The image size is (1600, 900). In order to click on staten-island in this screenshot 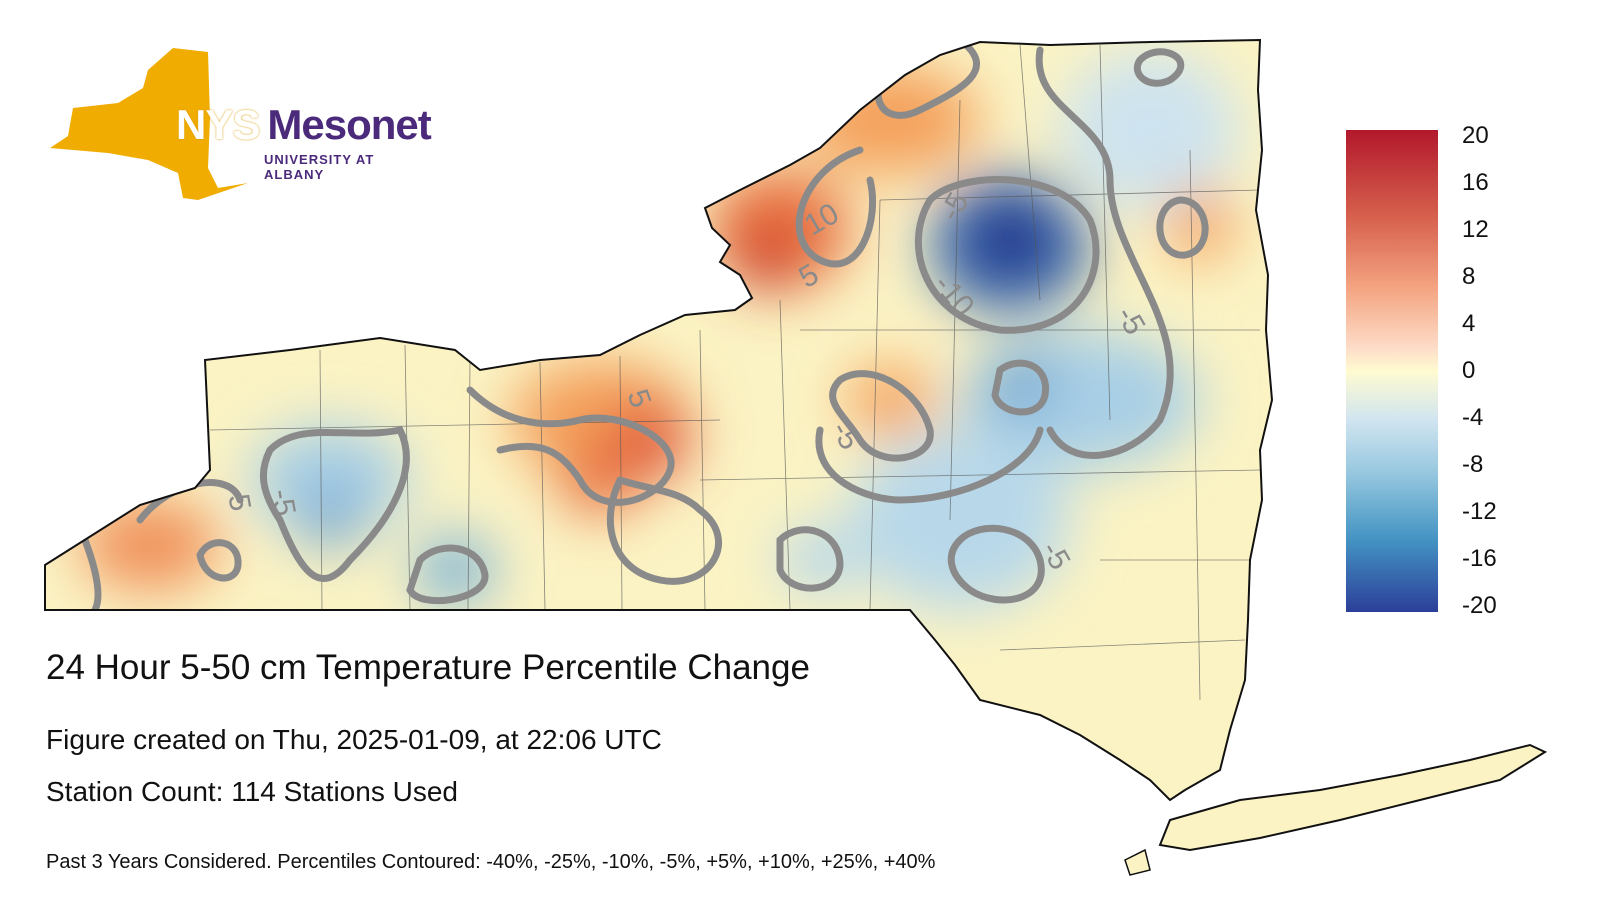, I will do `click(1137, 862)`.